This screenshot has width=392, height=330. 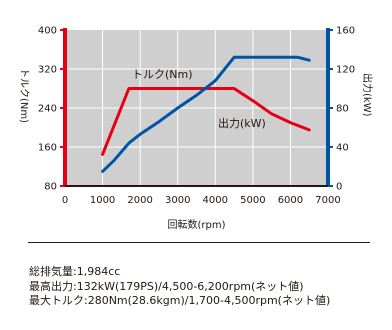 I want to click on x-tick-label: 5000, so click(x=252, y=200).